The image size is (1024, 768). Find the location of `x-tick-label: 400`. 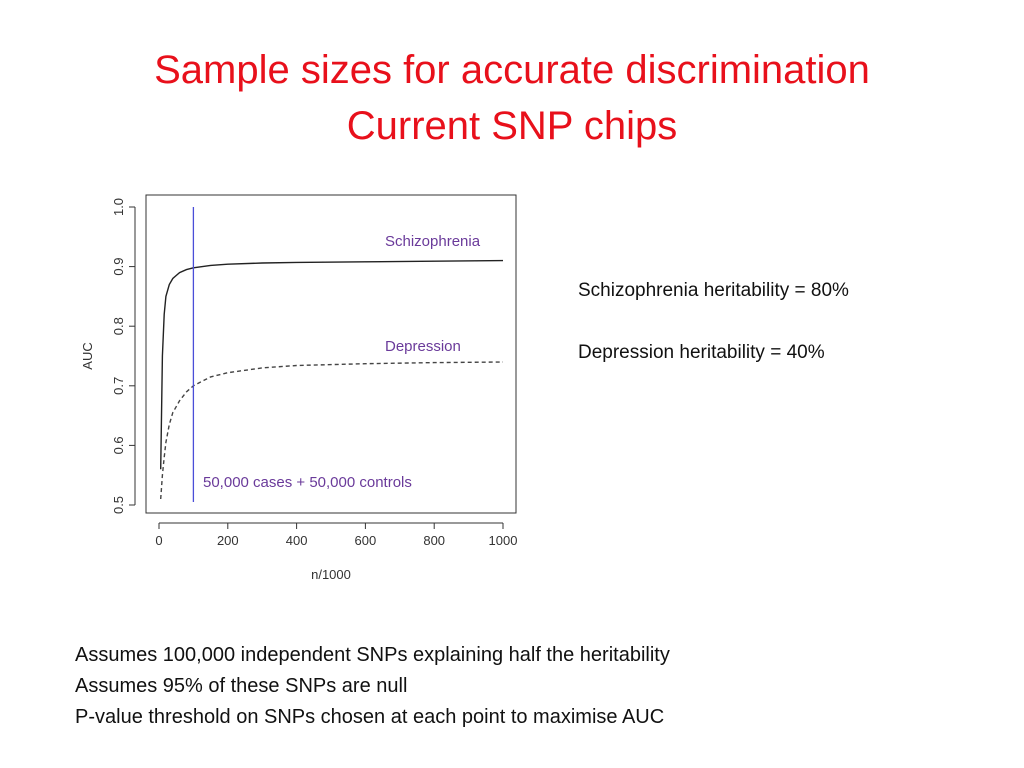

x-tick-label: 400 is located at coordinates (297, 540).